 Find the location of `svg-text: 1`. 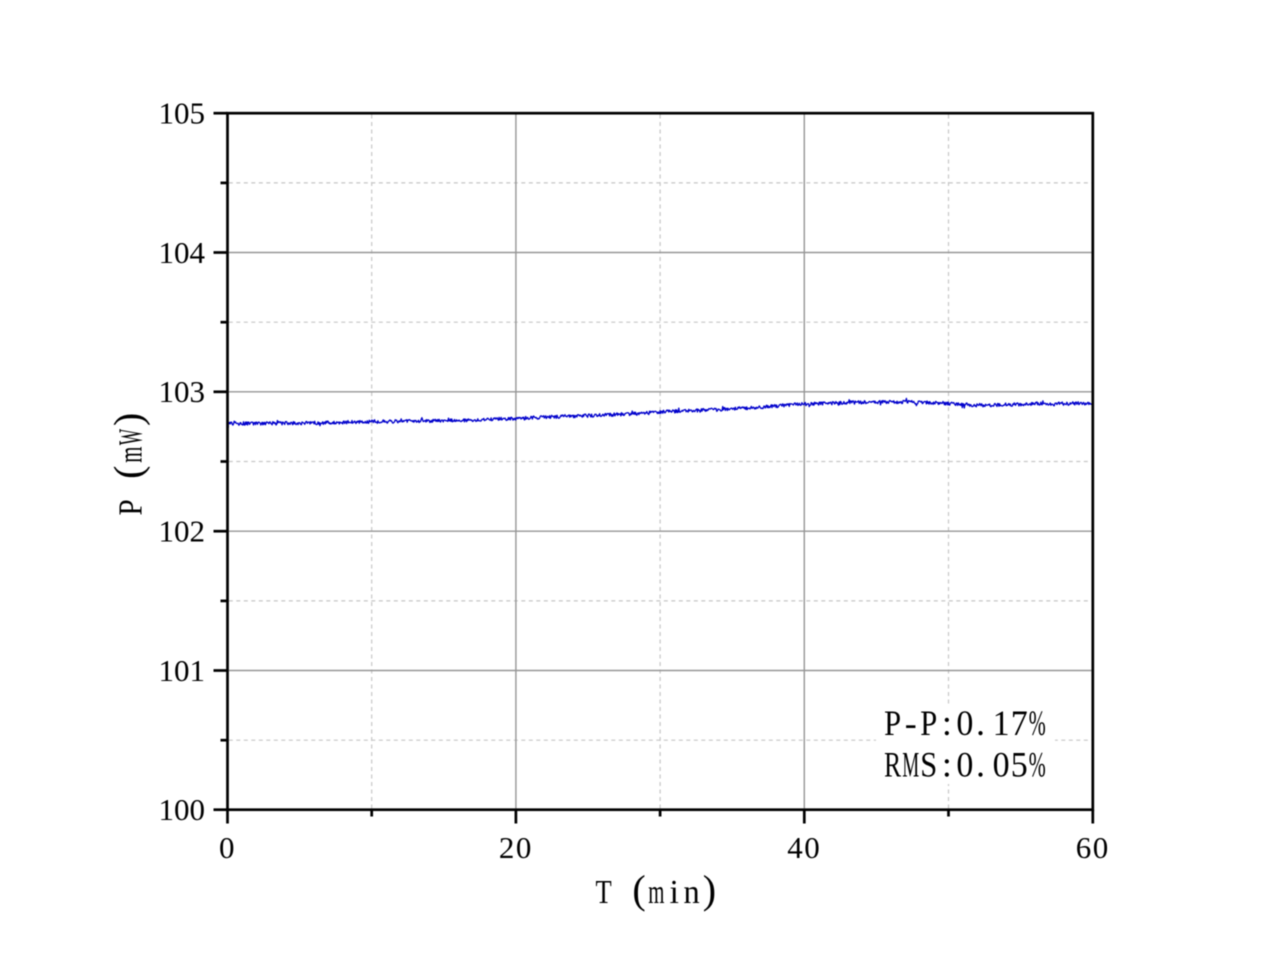

svg-text: 1 is located at coordinates (1001, 723).